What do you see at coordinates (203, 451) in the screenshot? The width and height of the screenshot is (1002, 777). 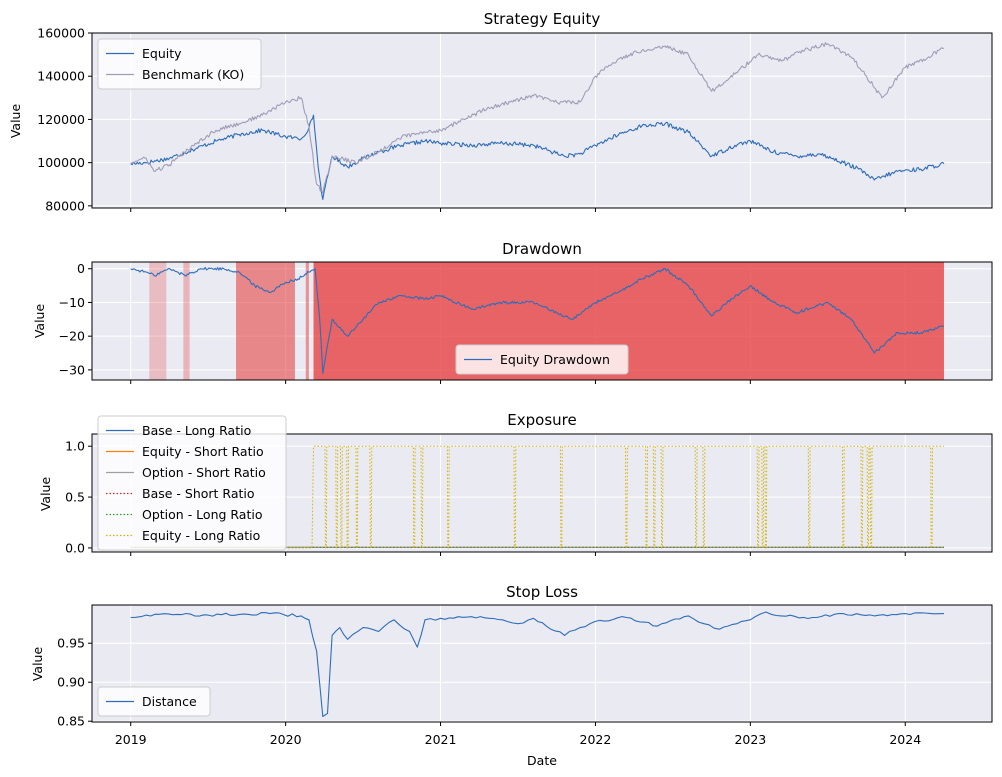 I see `legend-label: Equity - Short Ratio` at bounding box center [203, 451].